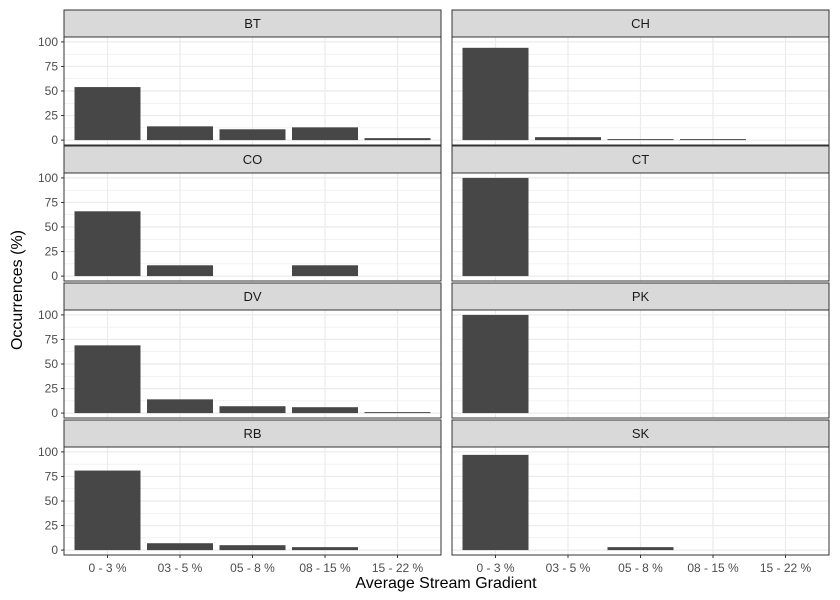 The height and width of the screenshot is (600, 840). I want to click on panel-ct: CT, so click(640, 213).